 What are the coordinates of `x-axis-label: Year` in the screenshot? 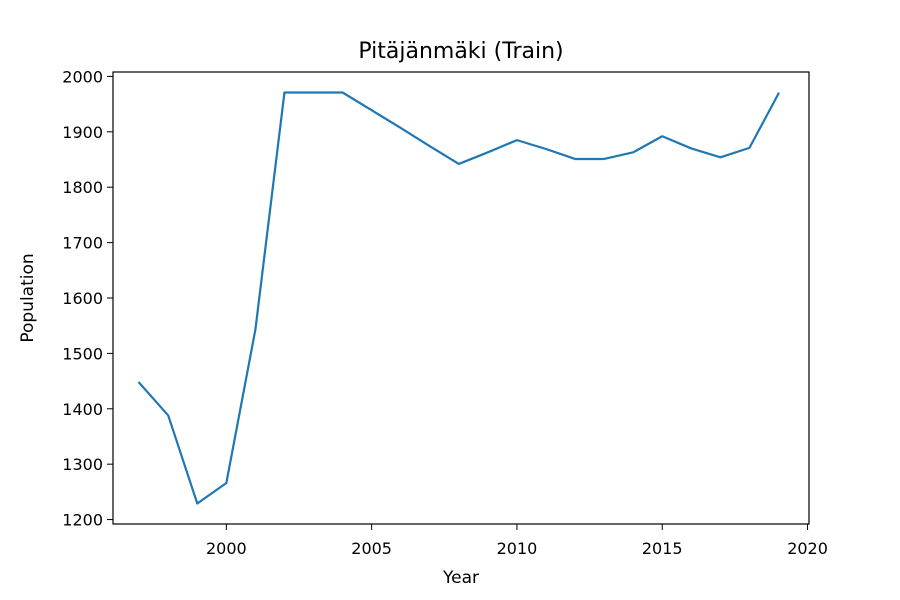 It's located at (460, 578).